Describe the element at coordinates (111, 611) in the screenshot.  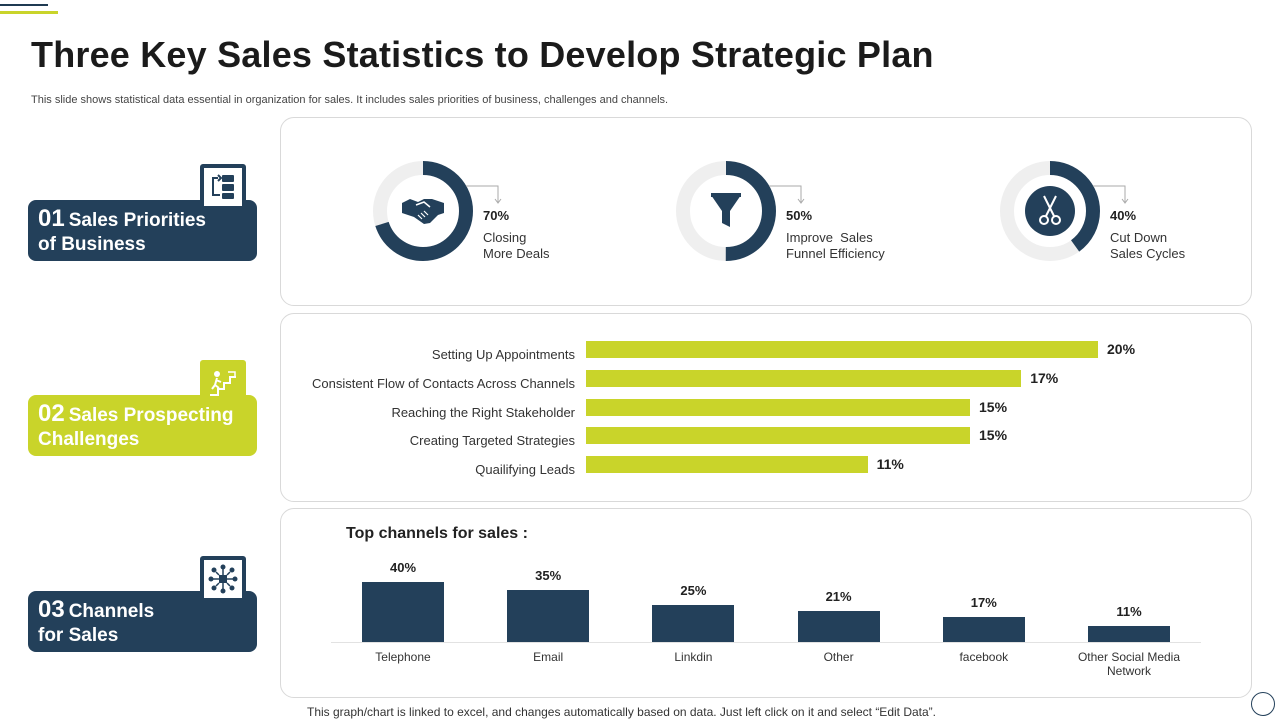
I see `section-title-line1: Channels` at that location.